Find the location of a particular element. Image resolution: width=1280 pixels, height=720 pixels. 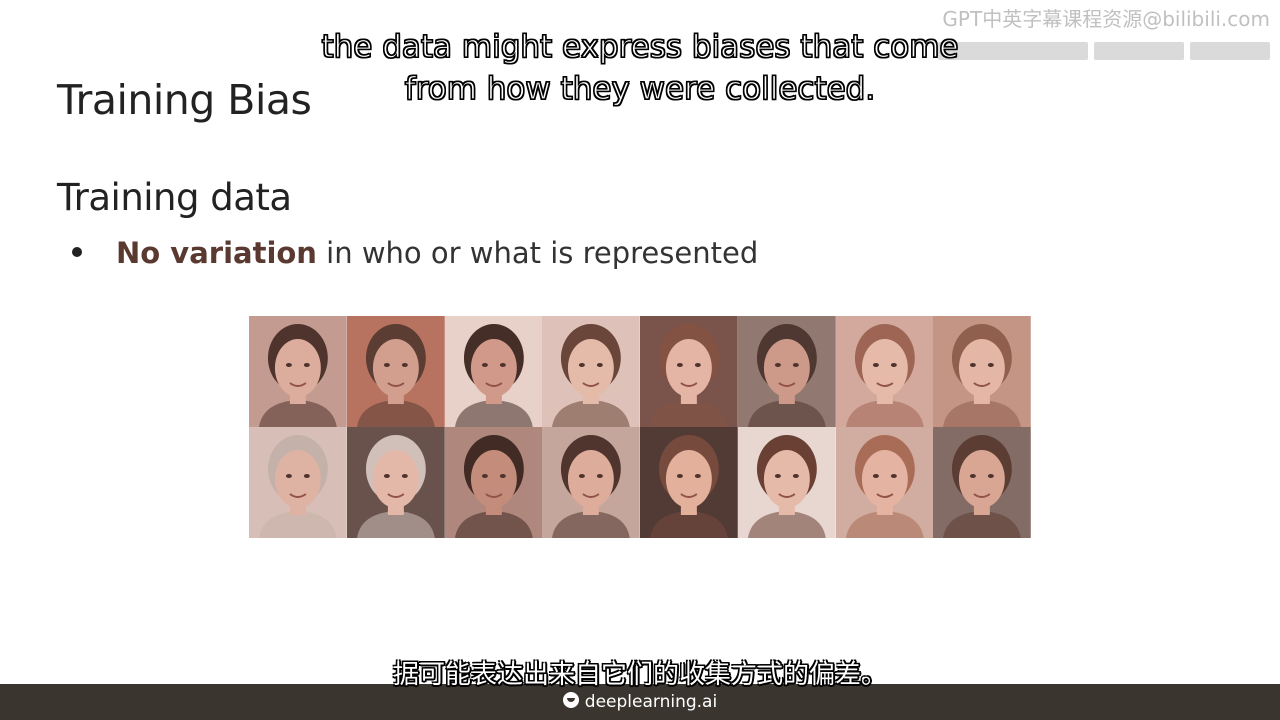

bullet-dot-icon is located at coordinates (77, 252).